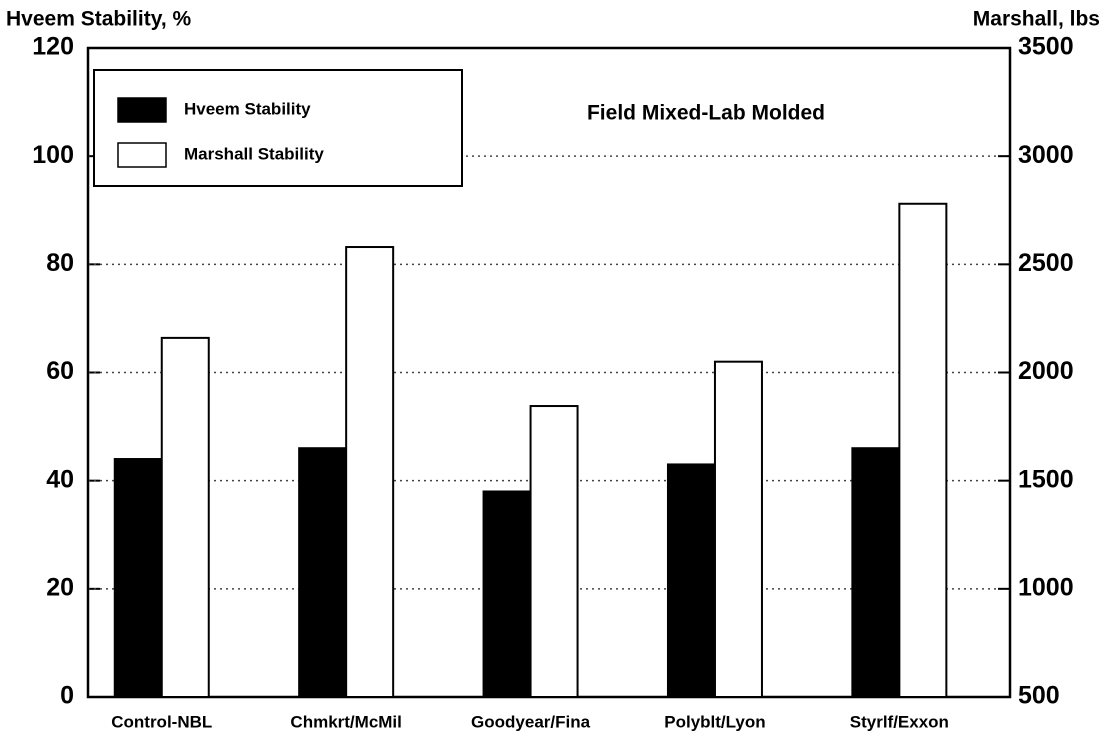 This screenshot has width=1109, height=747. I want to click on y-tick-label: 80, so click(60, 263).